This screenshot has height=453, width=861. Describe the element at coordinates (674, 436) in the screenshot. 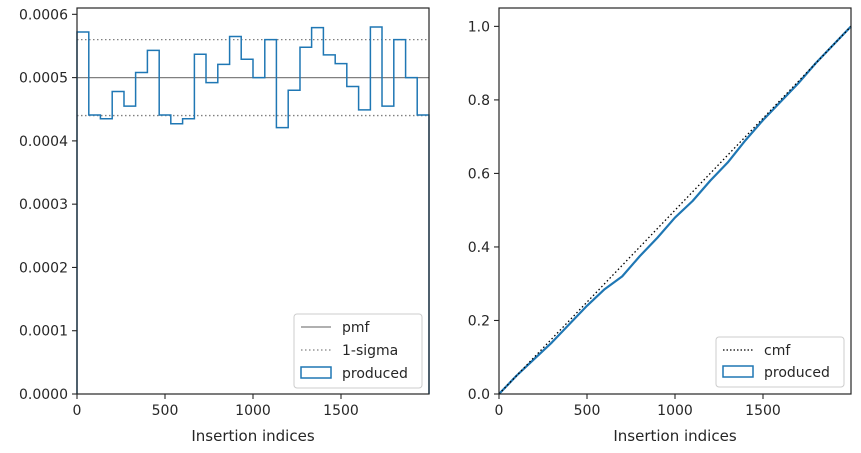

I see `right-x-axis-label: Insertion indices` at that location.